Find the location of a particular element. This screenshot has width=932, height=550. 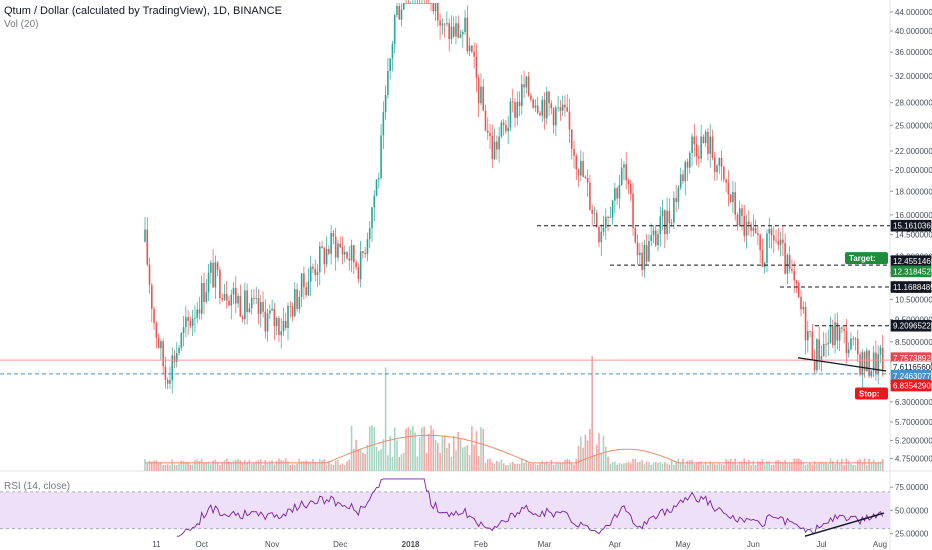

date-tick-label: Jul is located at coordinates (821, 544).